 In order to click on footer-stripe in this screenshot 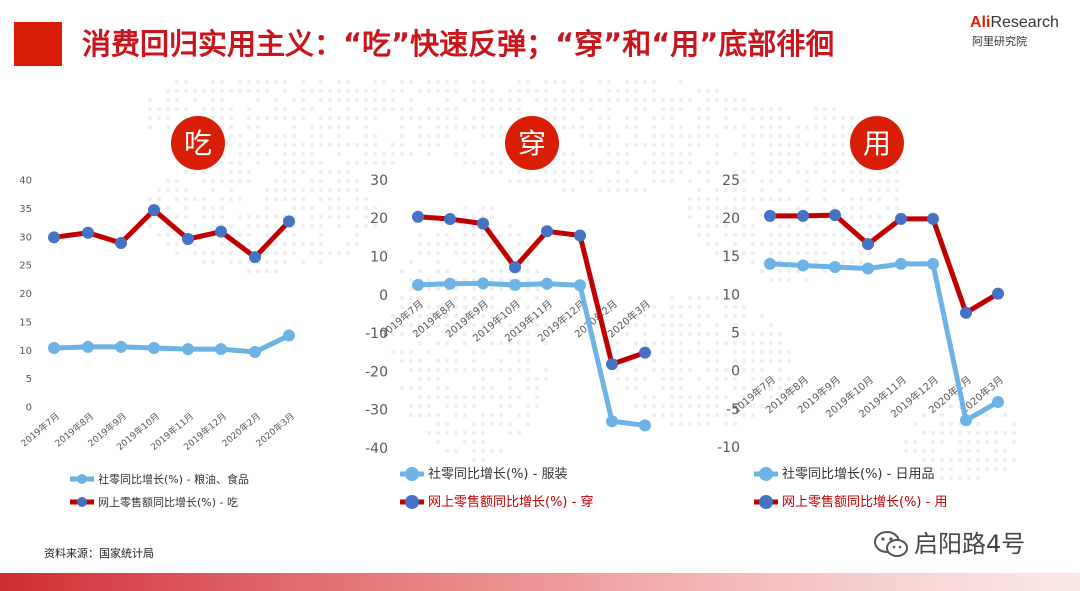, I will do `click(540, 582)`.